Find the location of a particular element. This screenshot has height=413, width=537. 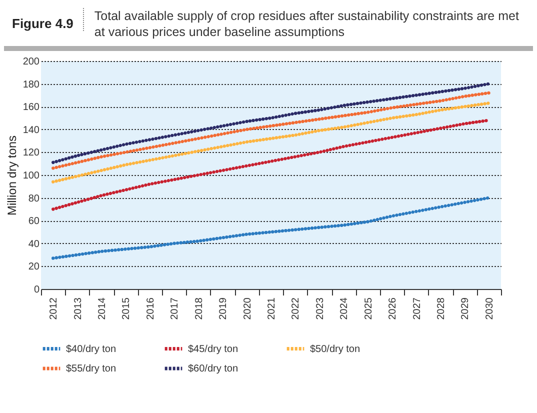

y-tick-label: 80 is located at coordinates (34, 198).